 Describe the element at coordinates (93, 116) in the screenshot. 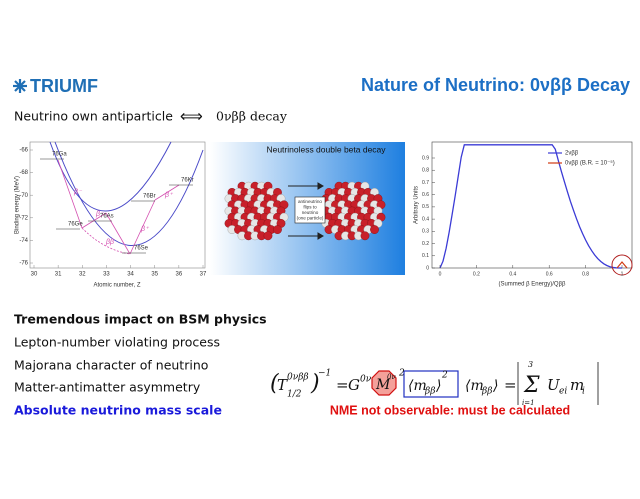

I see `subtitle-left: Neutrino own antiparticle` at that location.